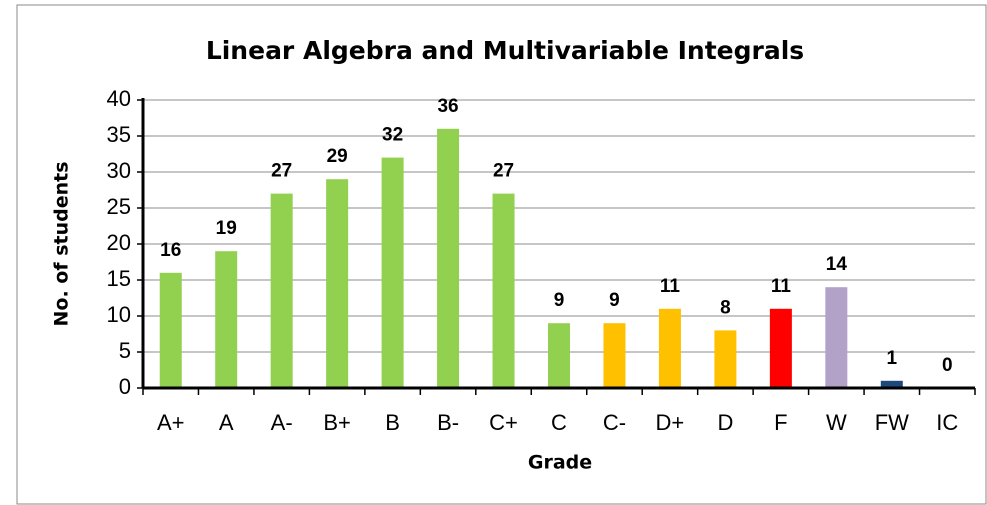 This screenshot has width=987, height=505. What do you see at coordinates (559, 422) in the screenshot?
I see `x-tick-label: C` at bounding box center [559, 422].